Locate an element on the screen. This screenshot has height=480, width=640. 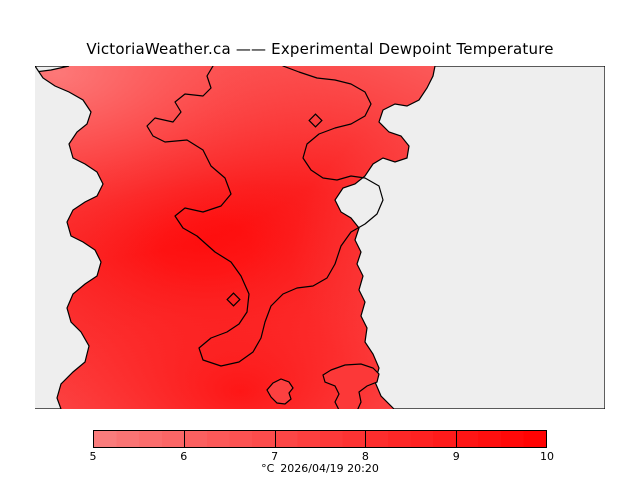
colorbar-tick-label: 5 is located at coordinates (93, 456).